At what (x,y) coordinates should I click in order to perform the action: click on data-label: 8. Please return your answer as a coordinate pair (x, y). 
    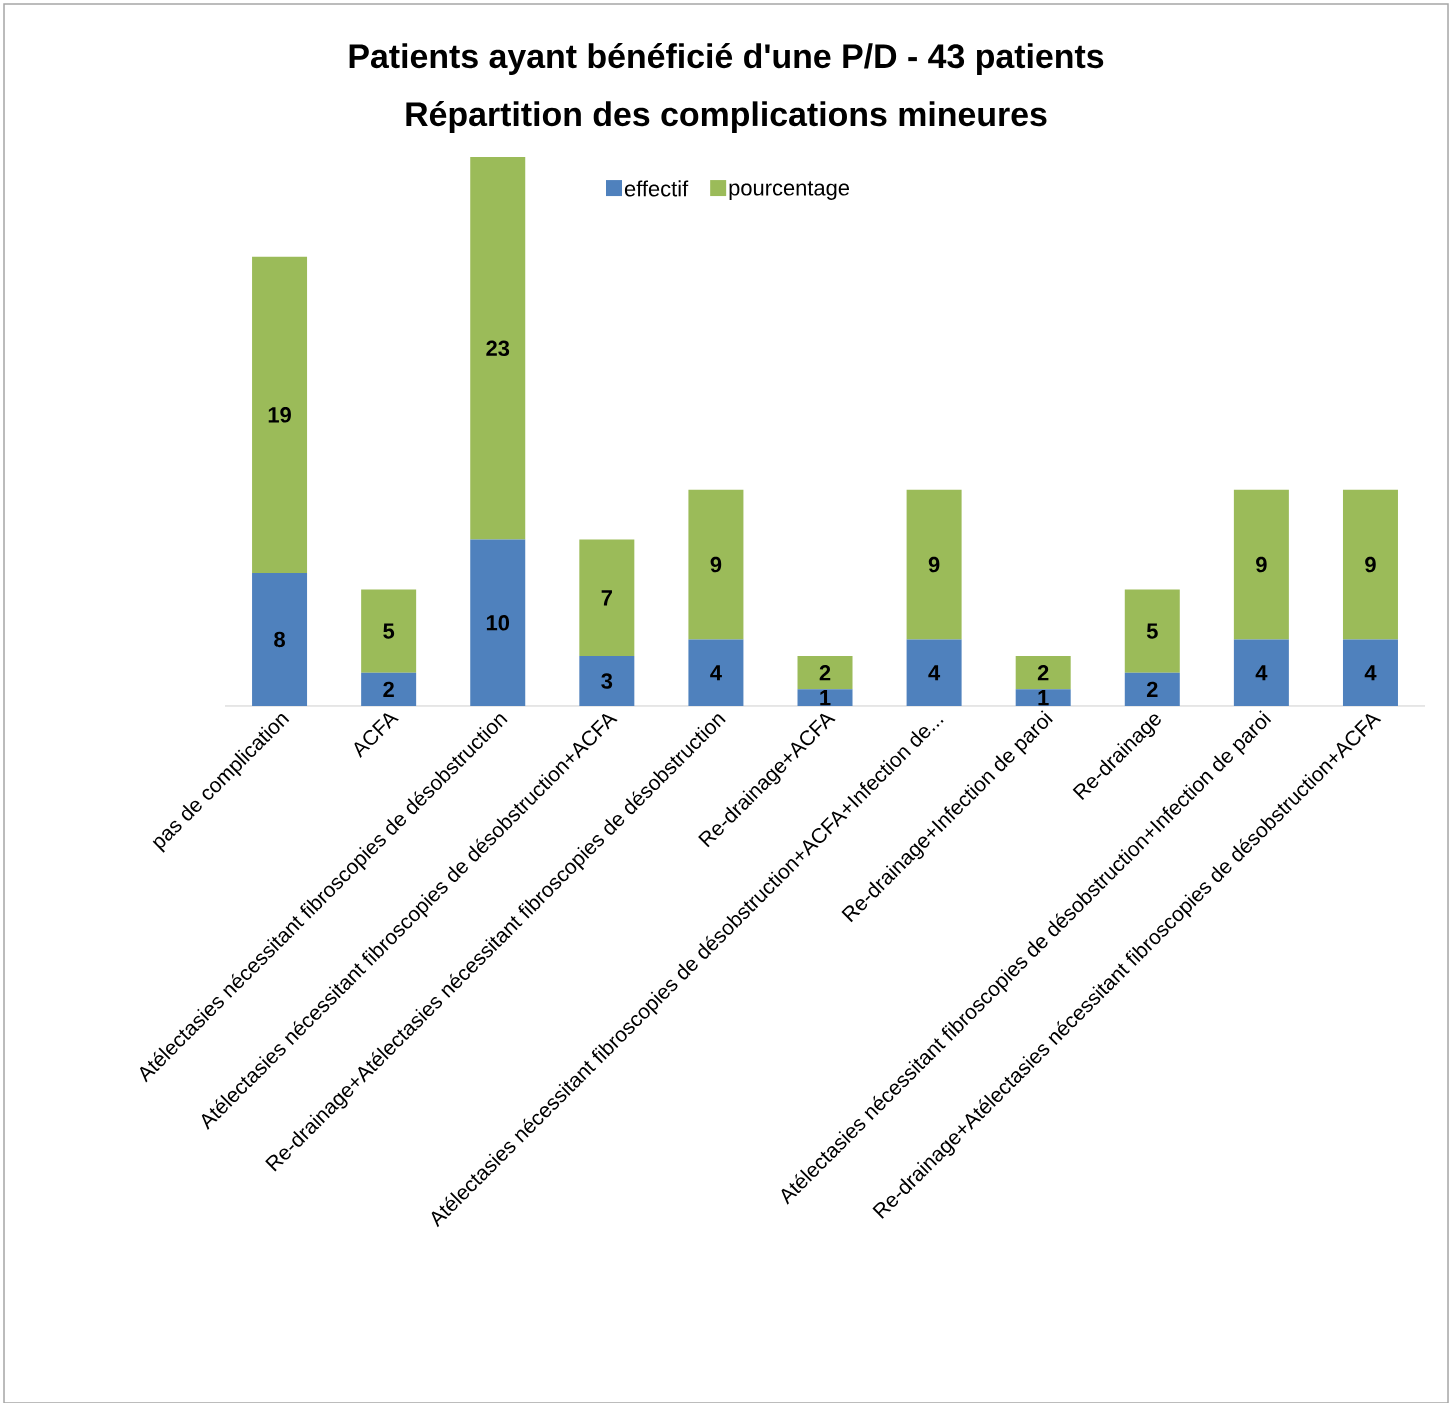
    Looking at the image, I should click on (279, 639).